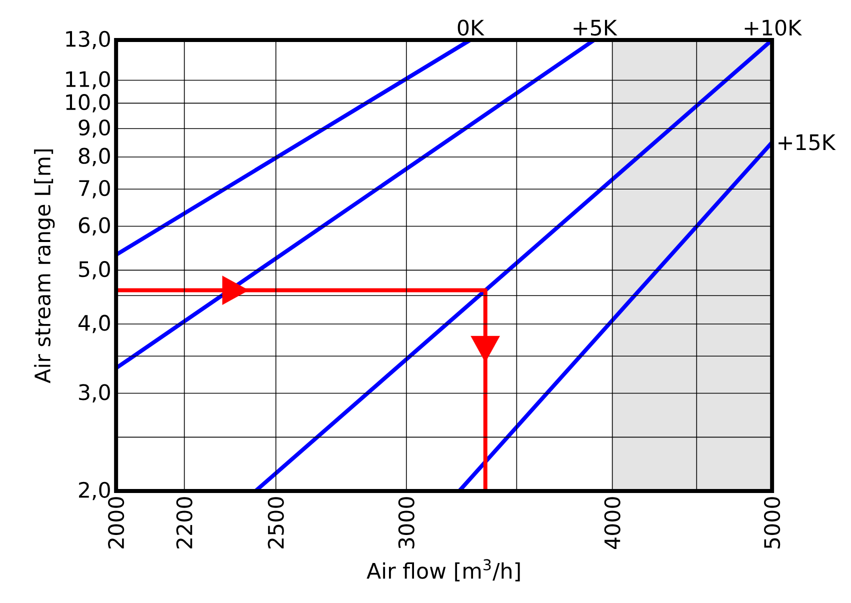  I want to click on y-tick-label: 7,0, so click(94, 189).